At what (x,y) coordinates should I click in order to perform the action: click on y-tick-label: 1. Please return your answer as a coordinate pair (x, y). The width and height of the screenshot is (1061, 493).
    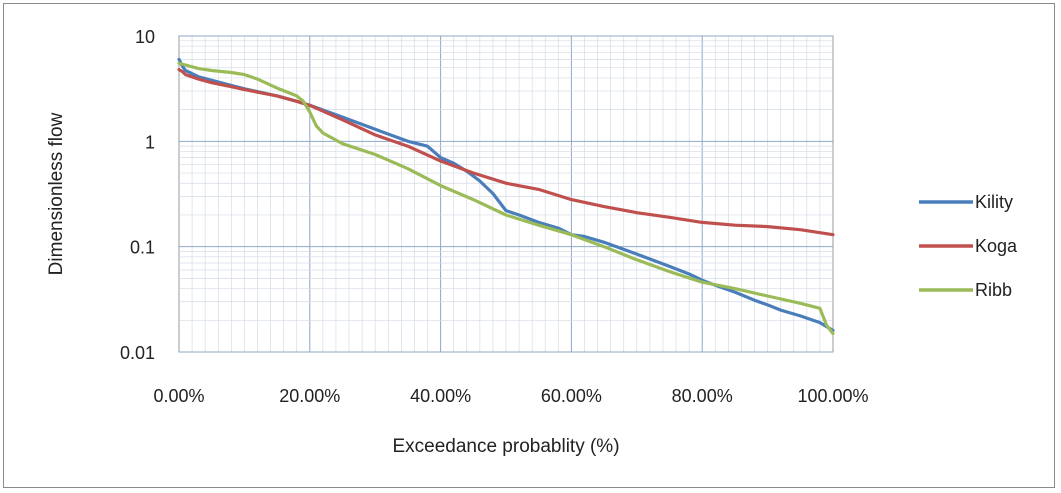
    Looking at the image, I should click on (150, 142).